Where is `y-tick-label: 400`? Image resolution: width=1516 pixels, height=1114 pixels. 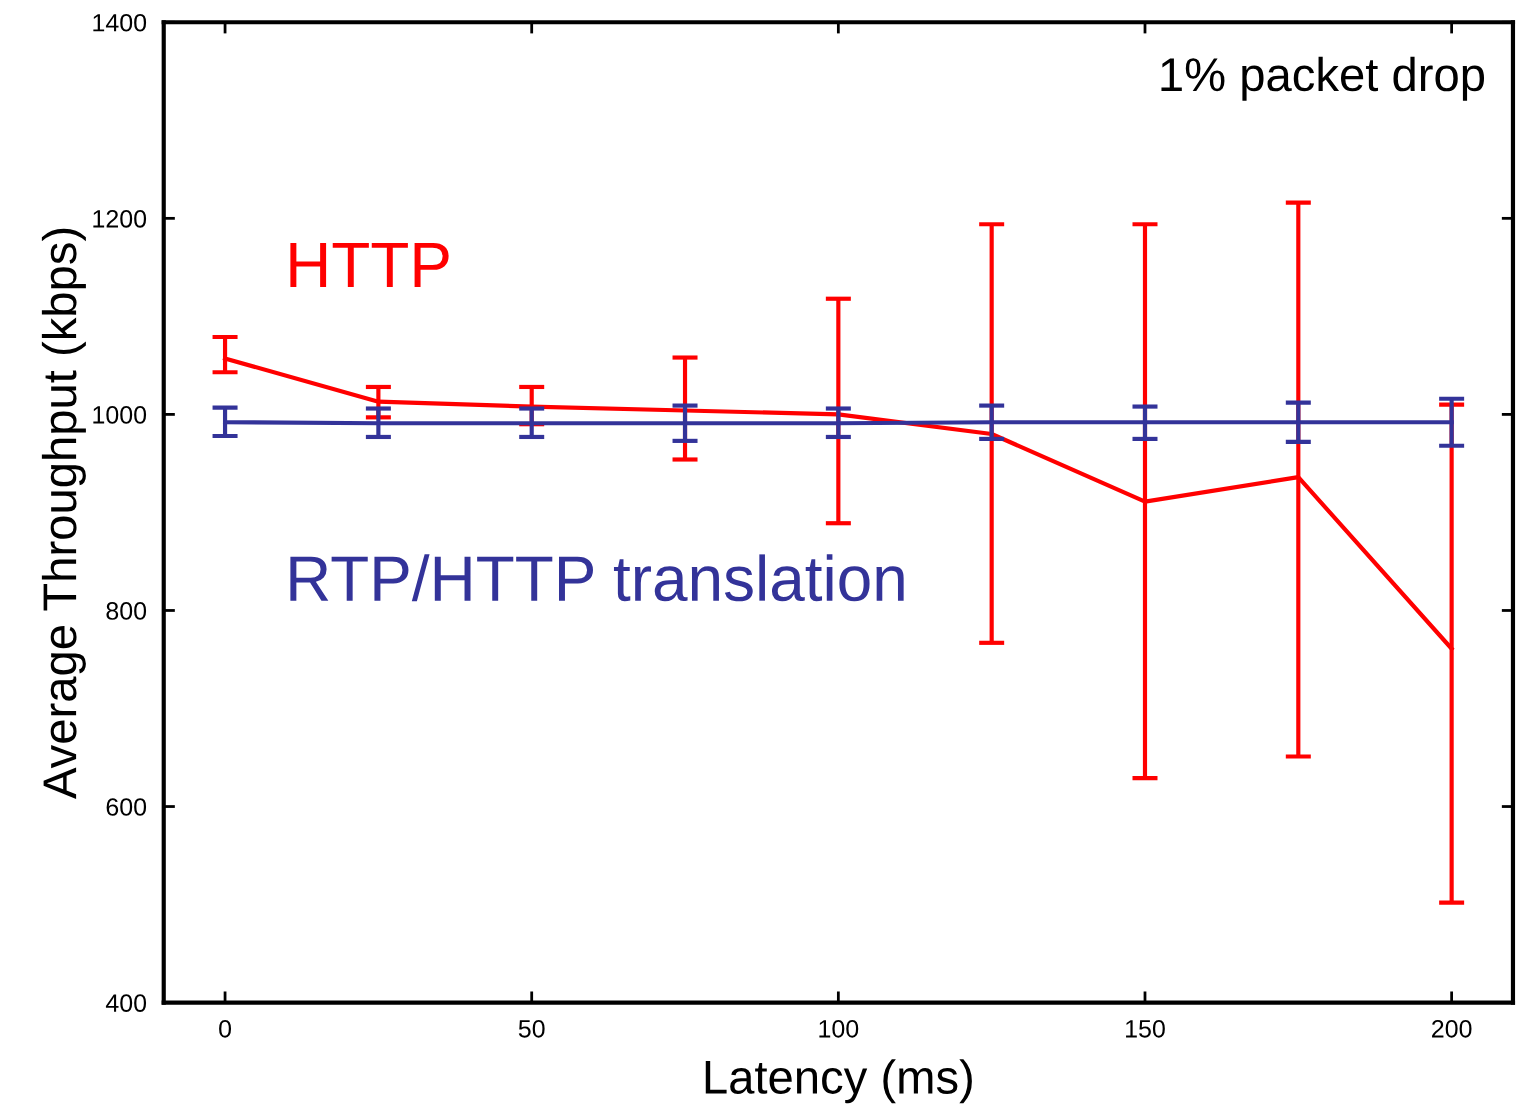
y-tick-label: 400 is located at coordinates (126, 1003).